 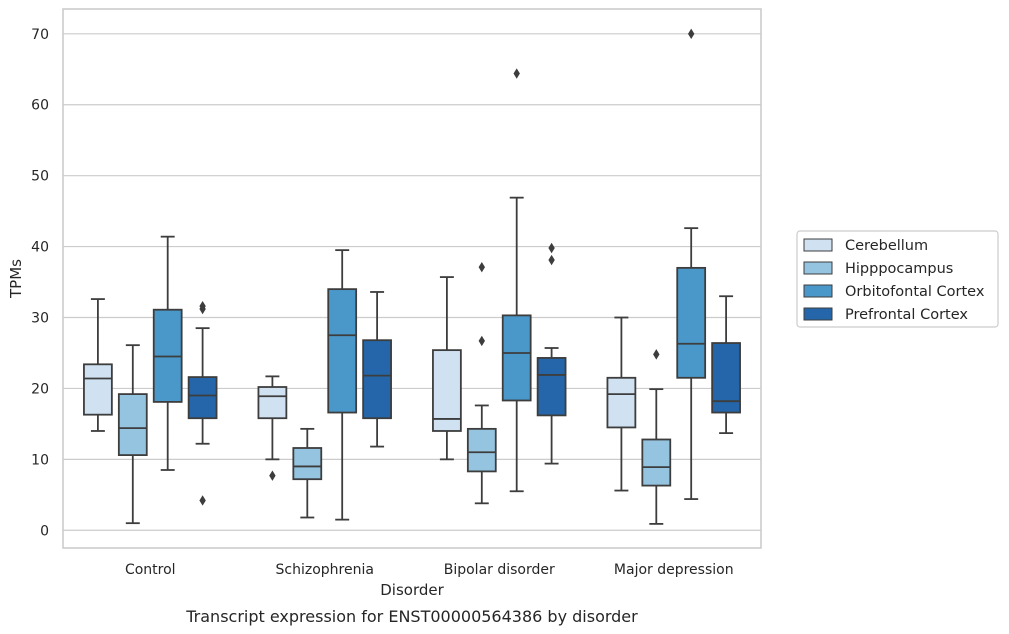 What do you see at coordinates (674, 570) in the screenshot?
I see `x-tick-label: Major depression` at bounding box center [674, 570].